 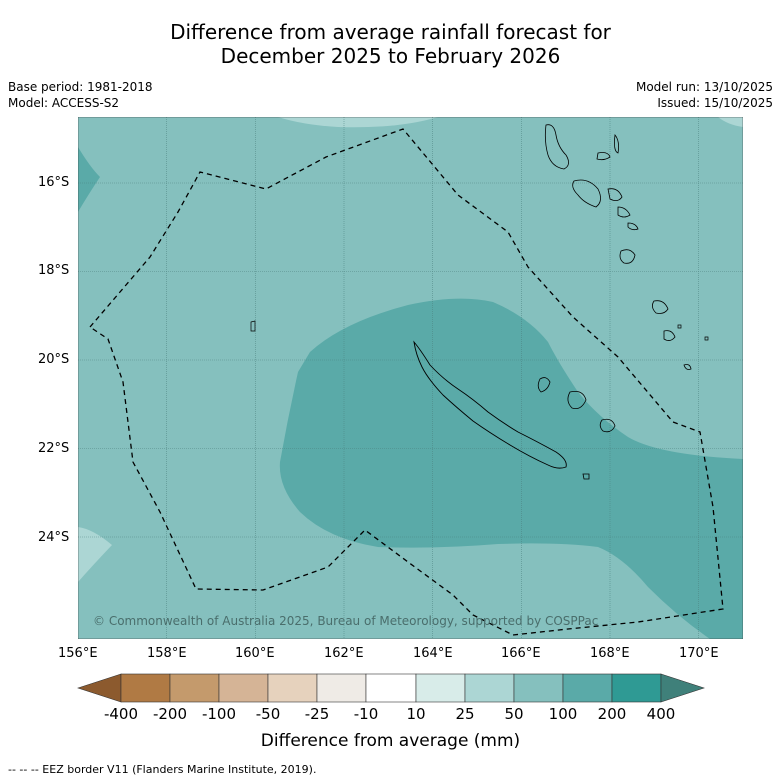 I want to click on colorbar, so click(x=391, y=688).